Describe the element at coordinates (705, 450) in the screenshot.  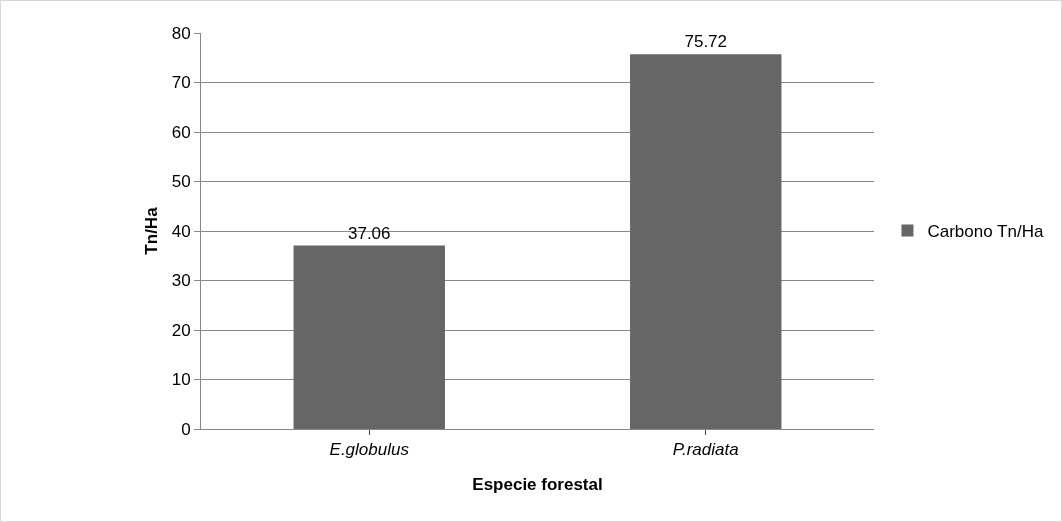
I see `x-tick-label: P.radiata` at that location.